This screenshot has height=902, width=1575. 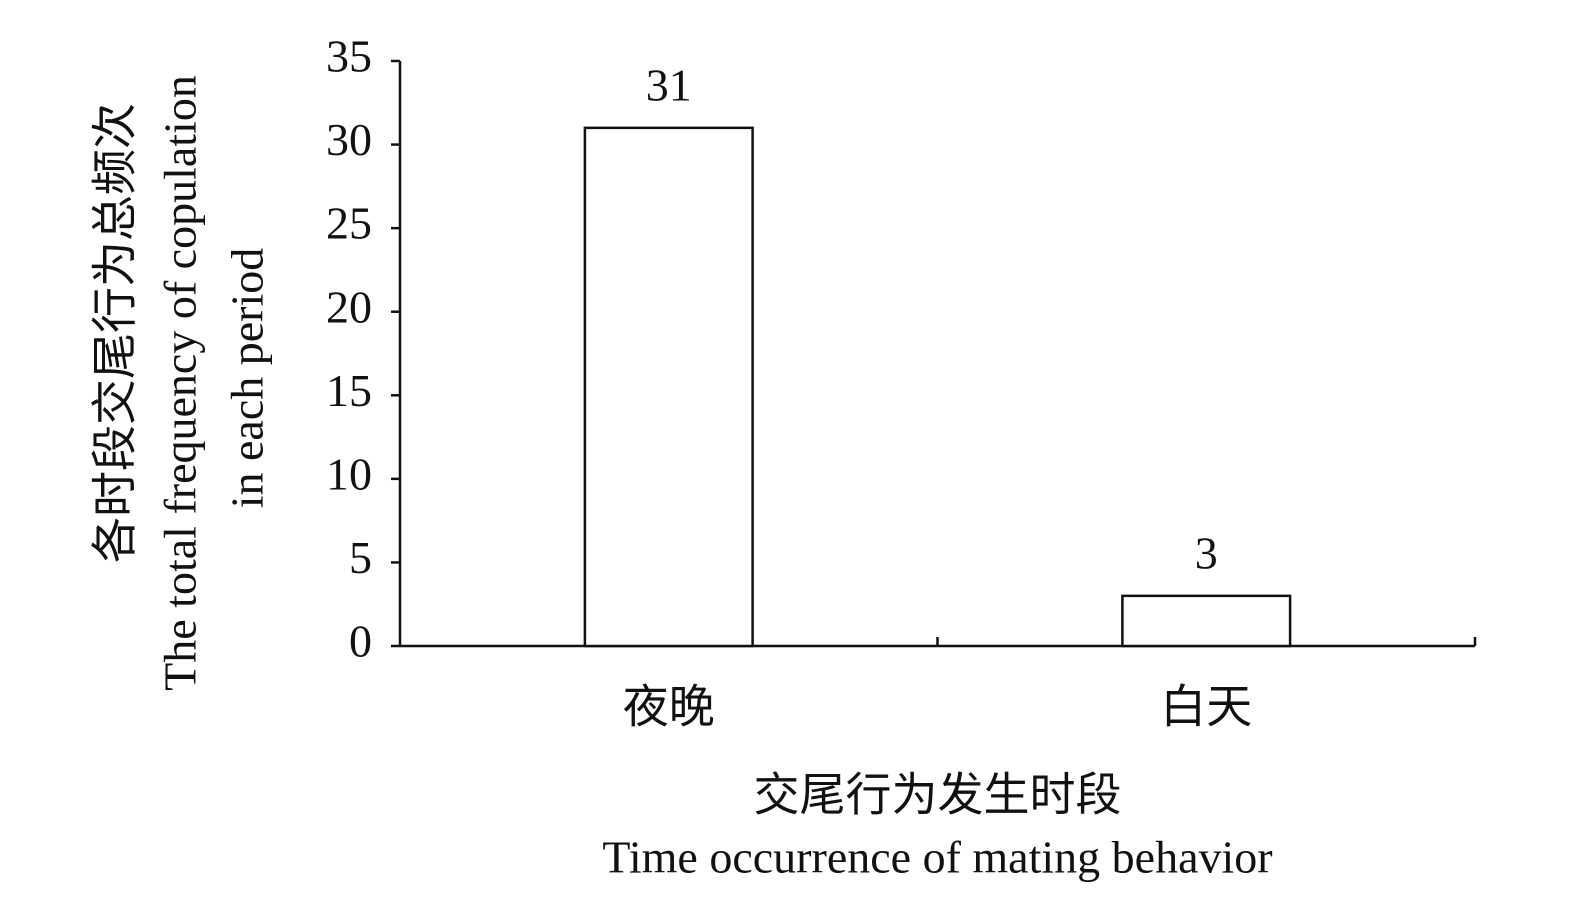 I want to click on x-axis-label: 交尾行为发生时段, so click(x=938, y=795).